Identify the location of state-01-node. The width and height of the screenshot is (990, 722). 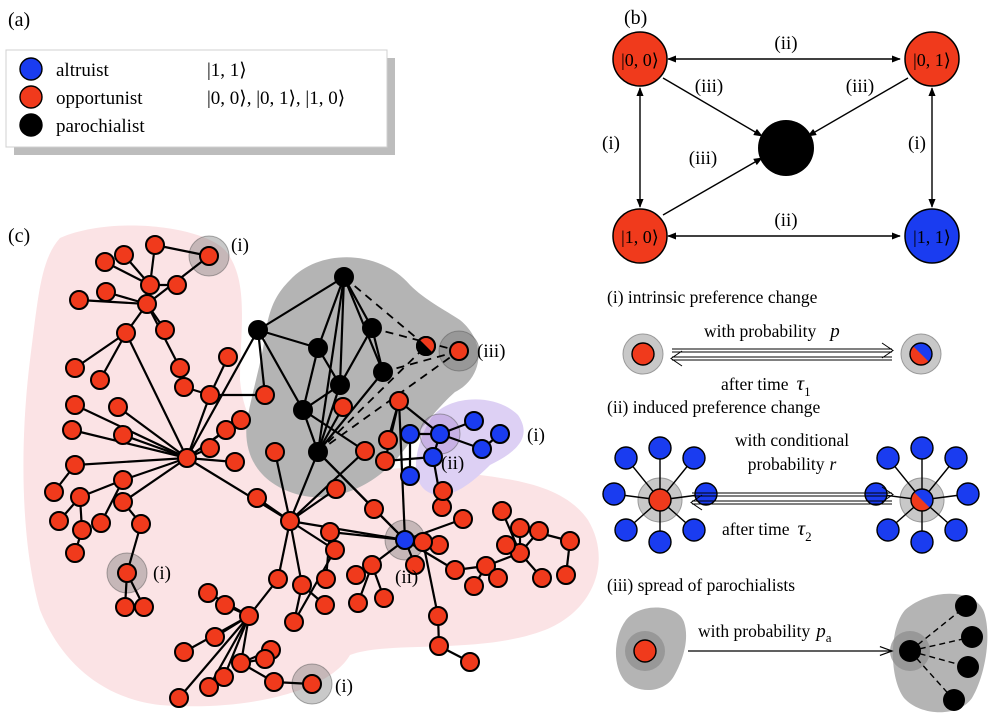
(932, 59).